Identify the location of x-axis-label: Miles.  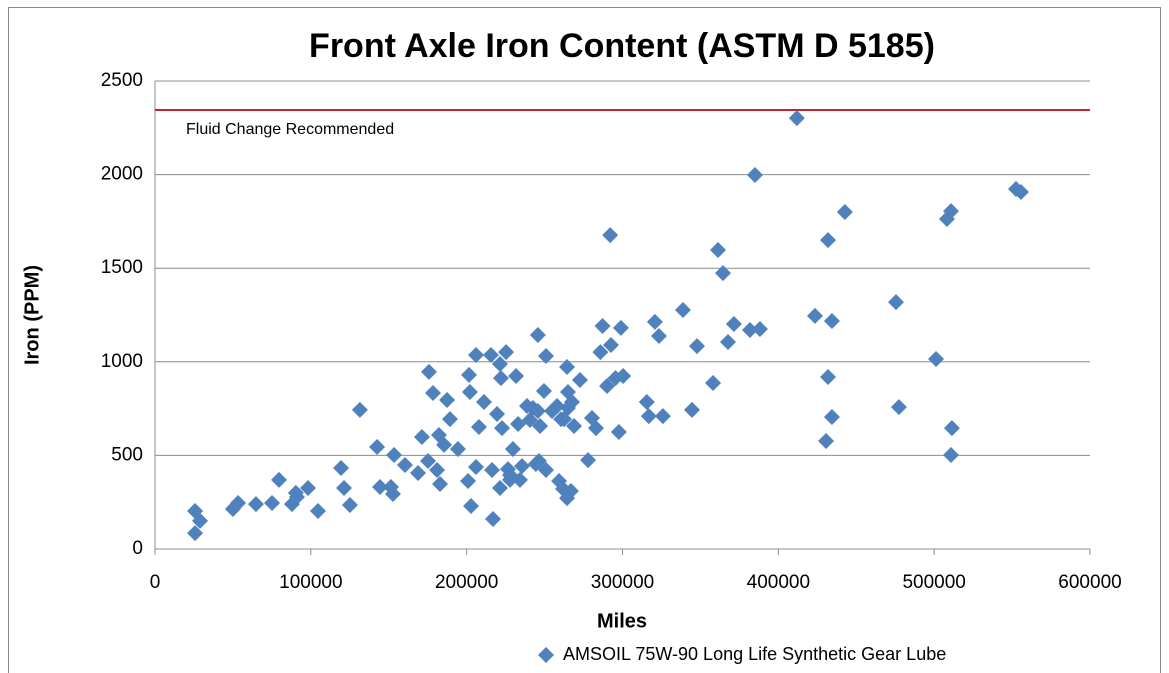
(622, 621).